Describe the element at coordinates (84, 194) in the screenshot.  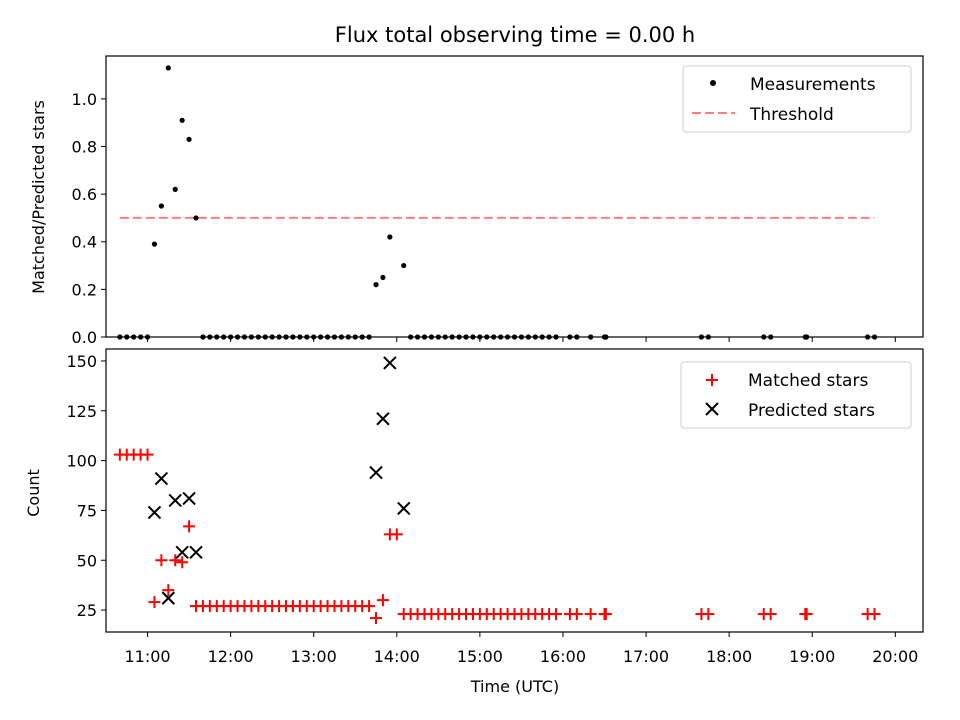
I see `ratio-y-tick-label: 0.6` at that location.